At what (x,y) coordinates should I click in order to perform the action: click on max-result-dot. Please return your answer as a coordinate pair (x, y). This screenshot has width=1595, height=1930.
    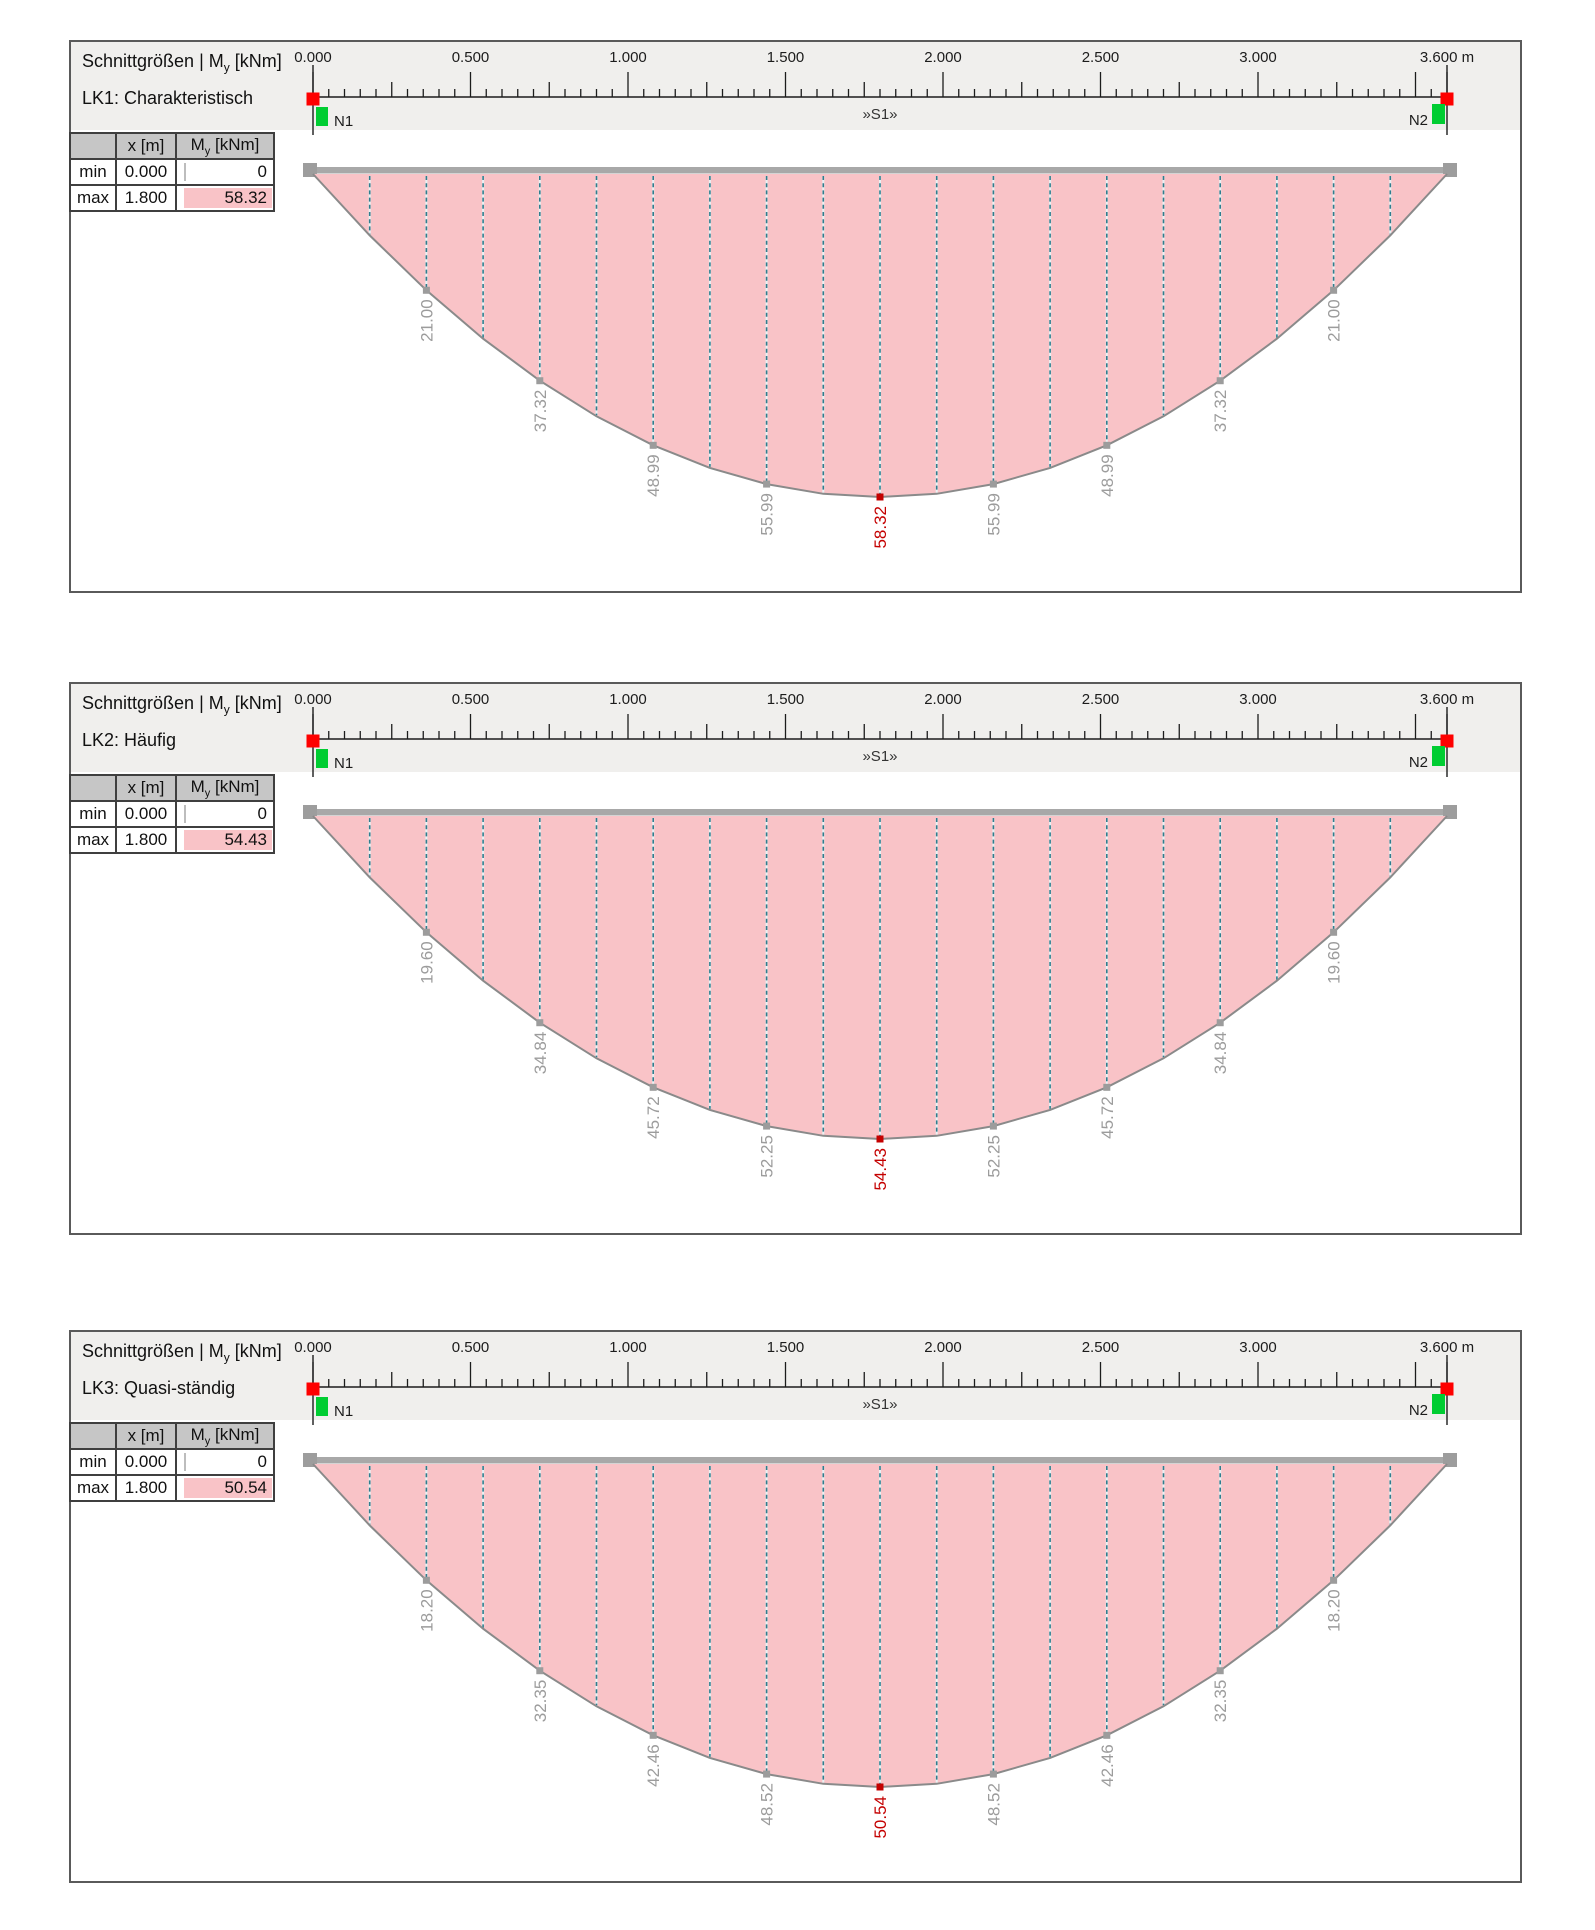
    Looking at the image, I should click on (880, 497).